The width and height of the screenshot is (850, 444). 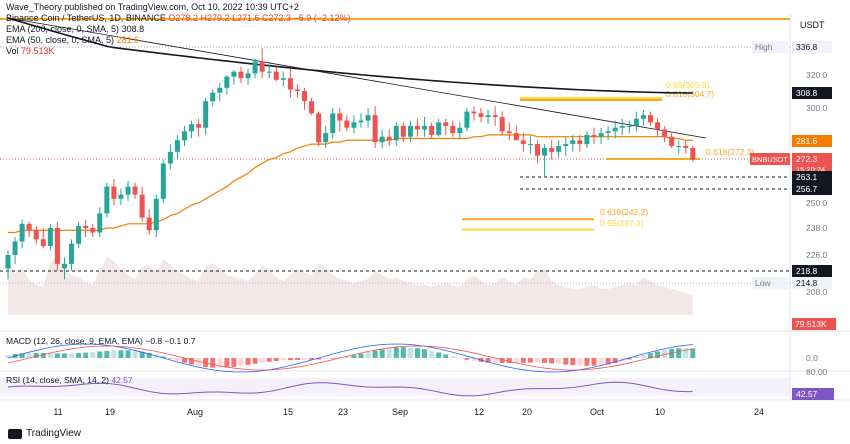 I want to click on ema50-legend: EMA (50, close, 0, SMA, 5) 281.6, so click(x=73, y=40).